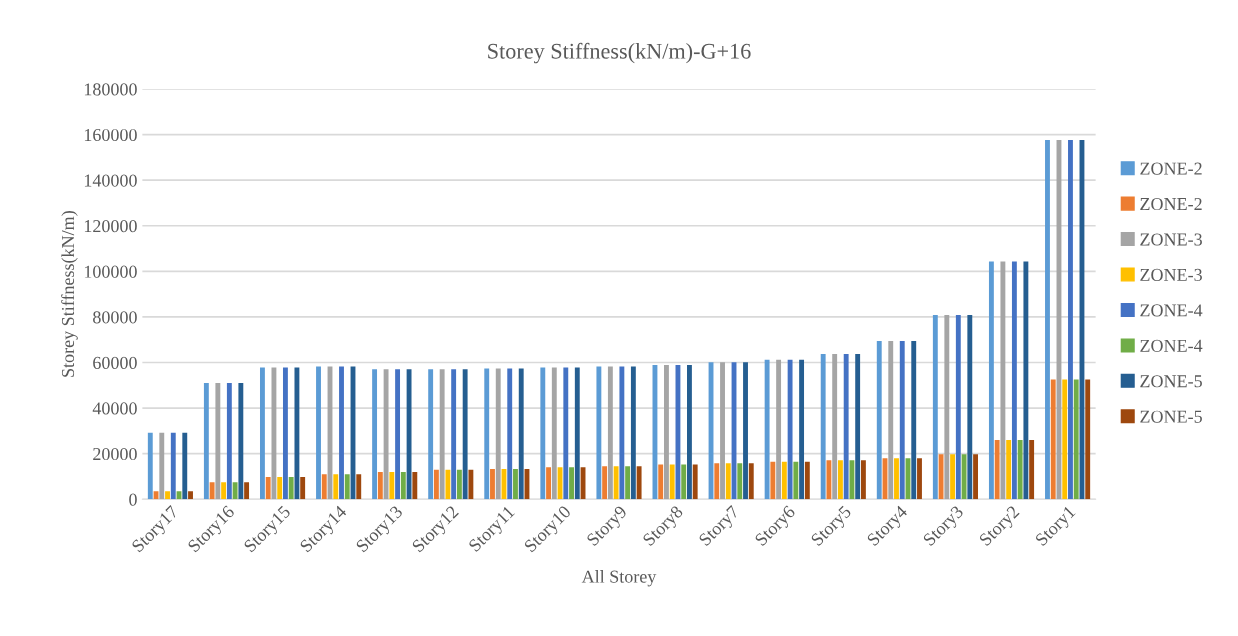  Describe the element at coordinates (619, 578) in the screenshot. I see `x-axis-title: All Storey` at that location.